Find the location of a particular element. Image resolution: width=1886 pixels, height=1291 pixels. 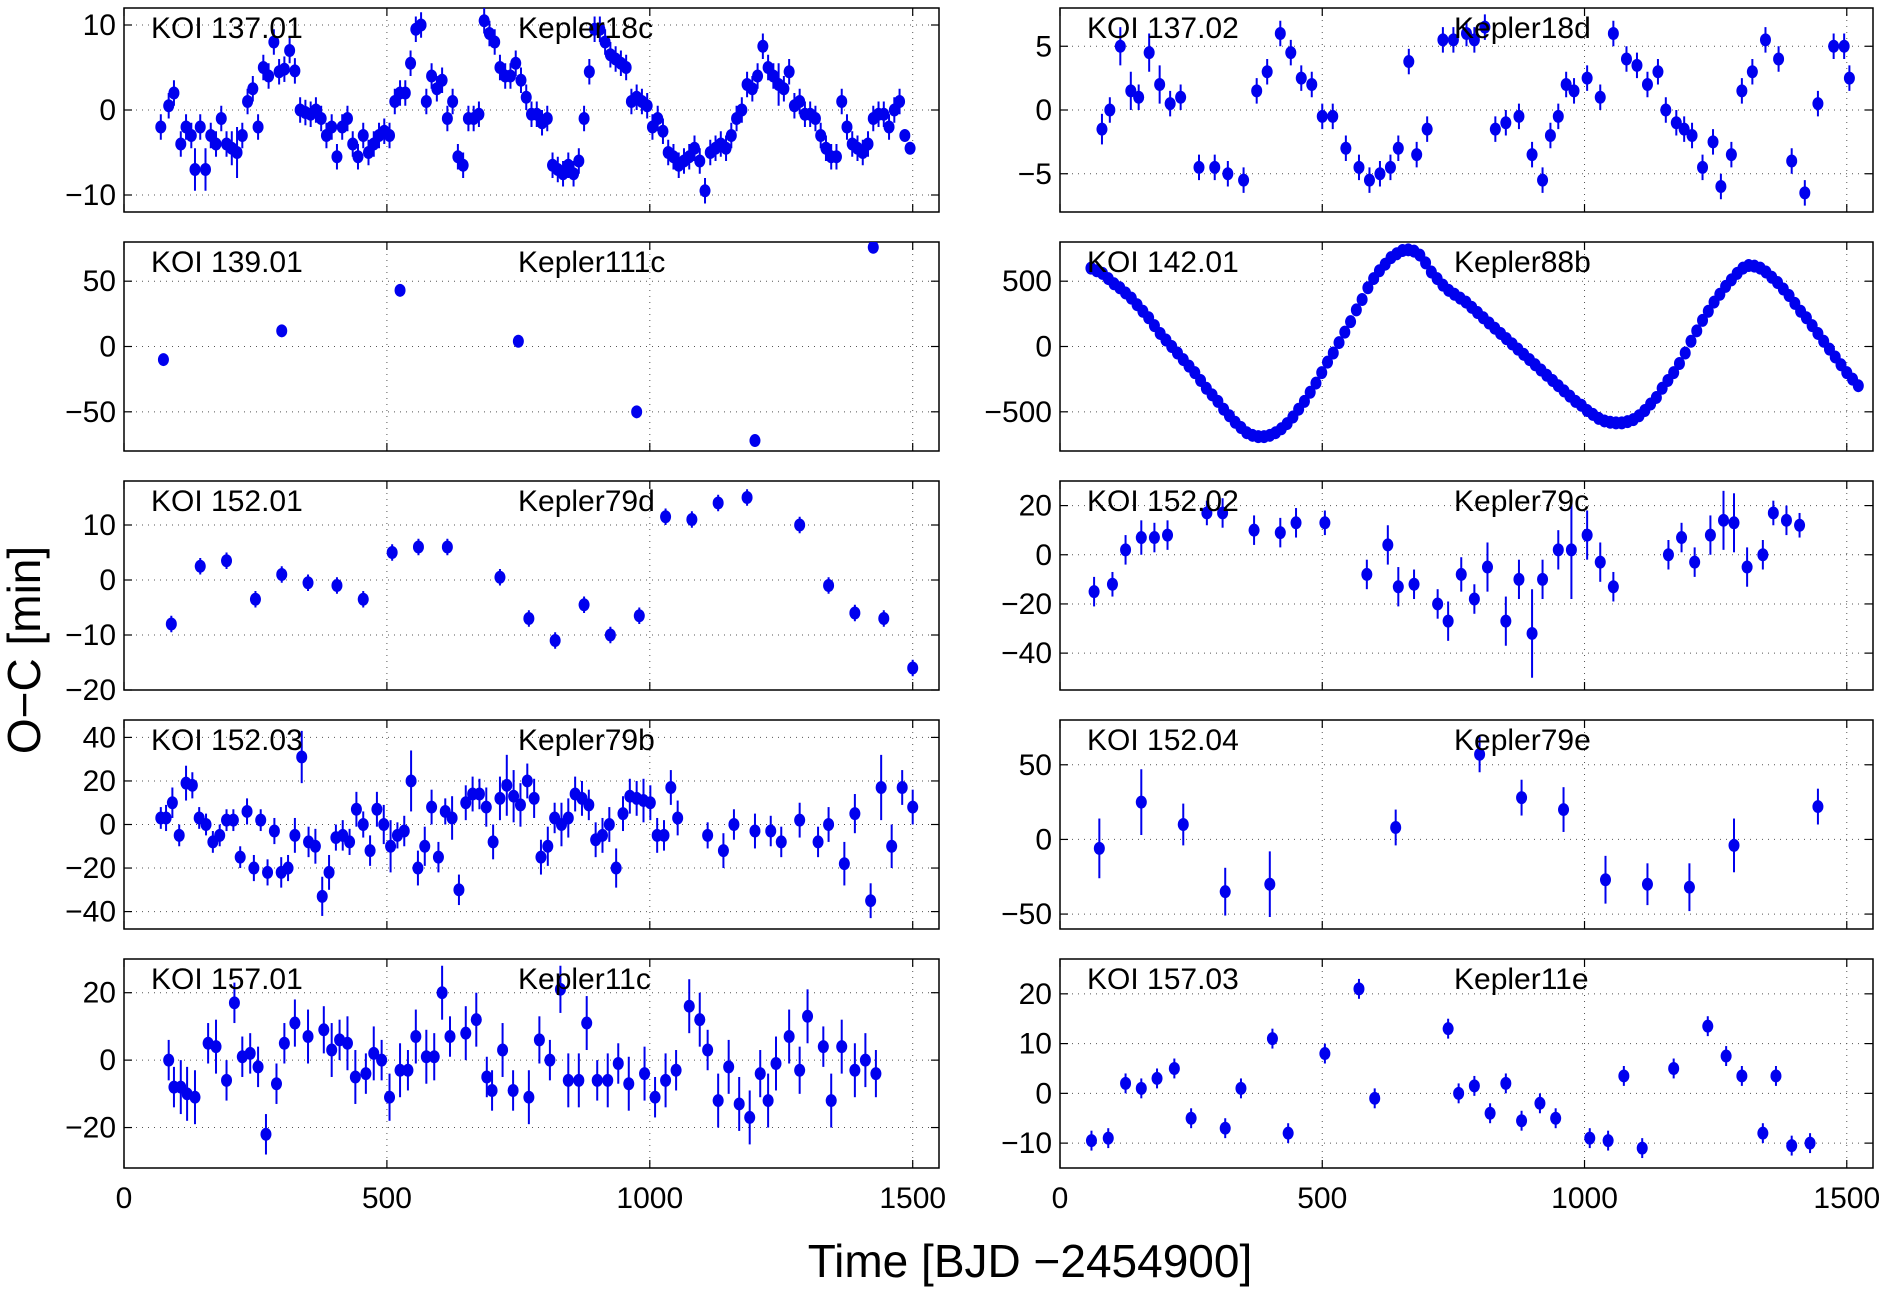

panel-3: −50 0 50 KOI 139.01 Kepler111c is located at coordinates (502, 346).